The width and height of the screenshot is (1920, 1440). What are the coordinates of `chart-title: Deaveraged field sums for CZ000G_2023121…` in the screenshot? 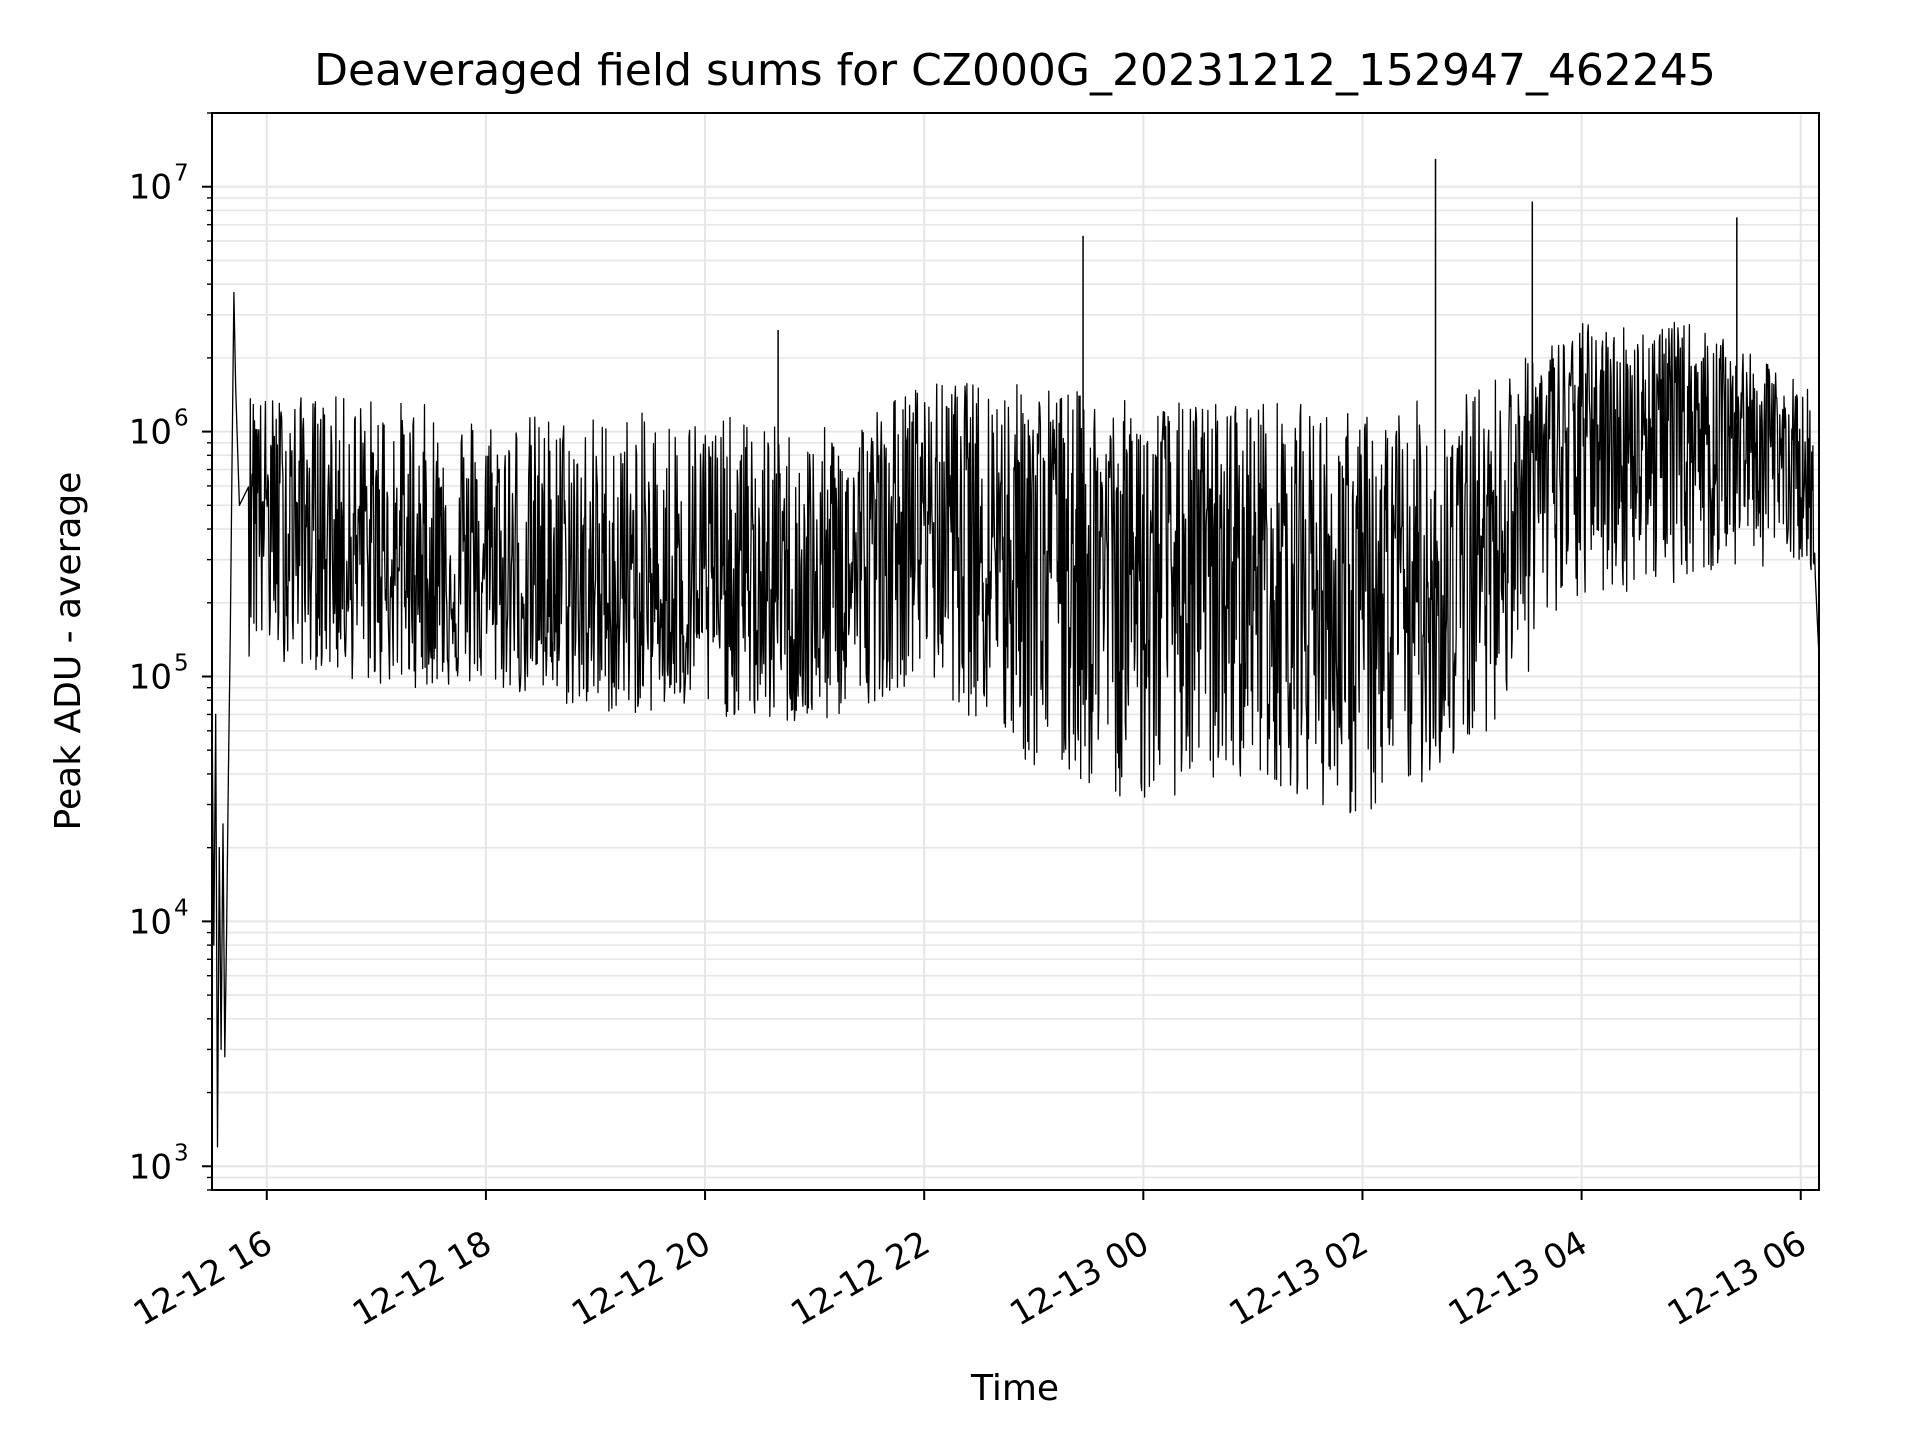 It's located at (1015, 70).